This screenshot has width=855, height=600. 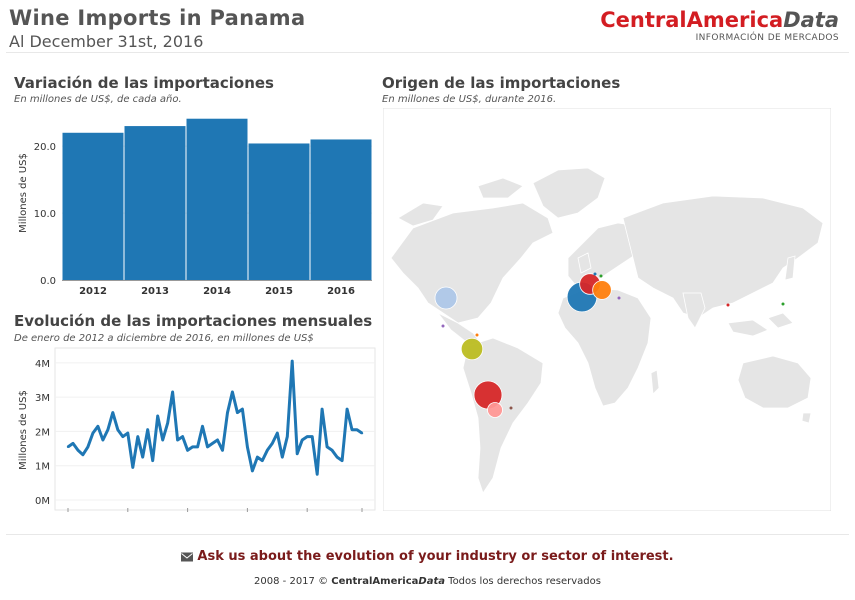 I want to click on bar-chart-title: Variación de las importaciones, so click(x=144, y=83).